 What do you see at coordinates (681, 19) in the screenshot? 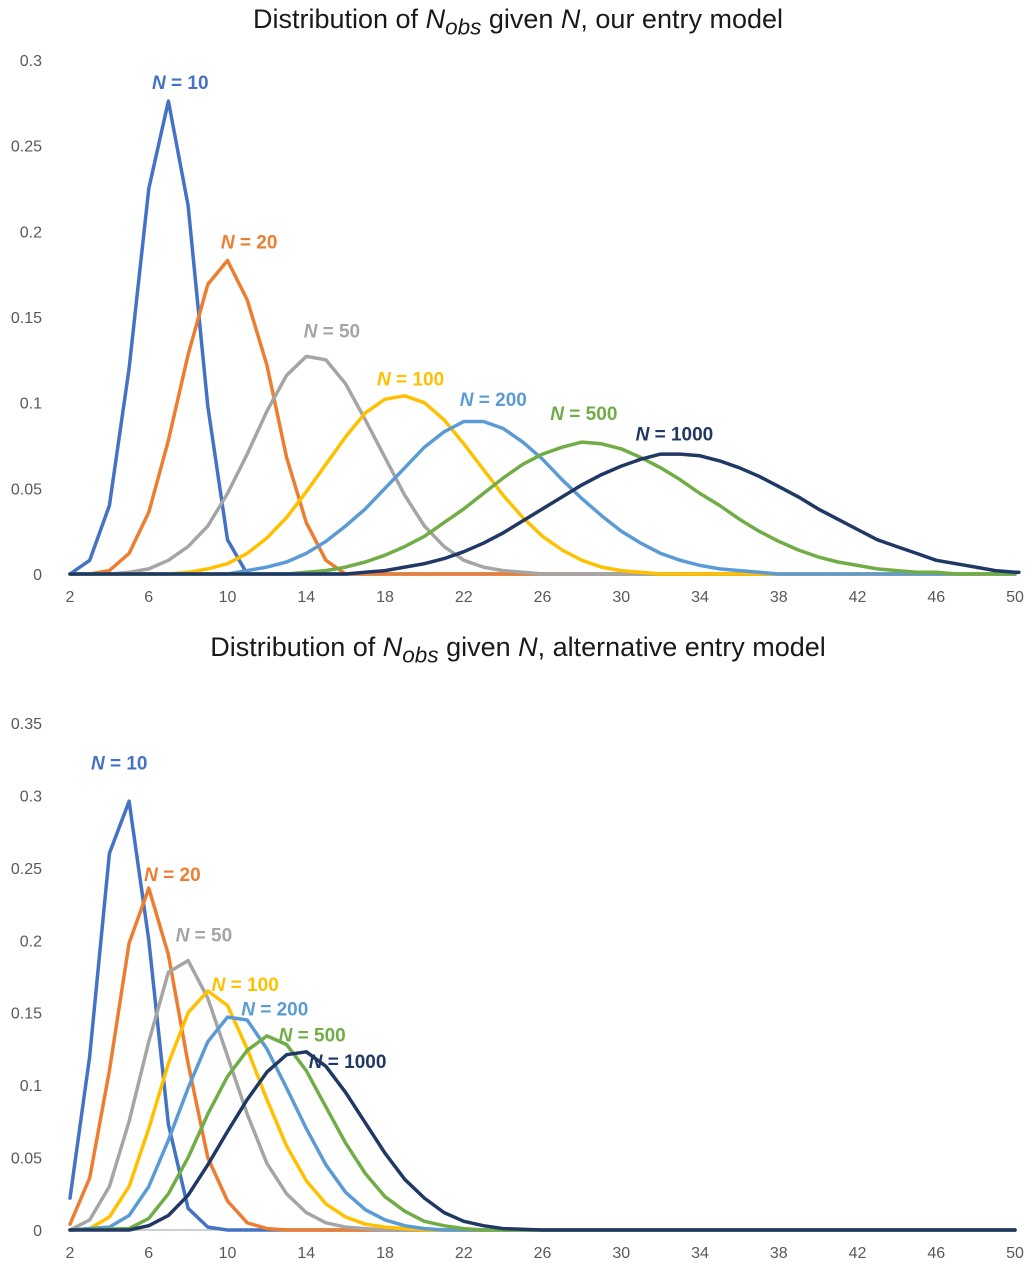
I see `title-text: , our entry model` at bounding box center [681, 19].